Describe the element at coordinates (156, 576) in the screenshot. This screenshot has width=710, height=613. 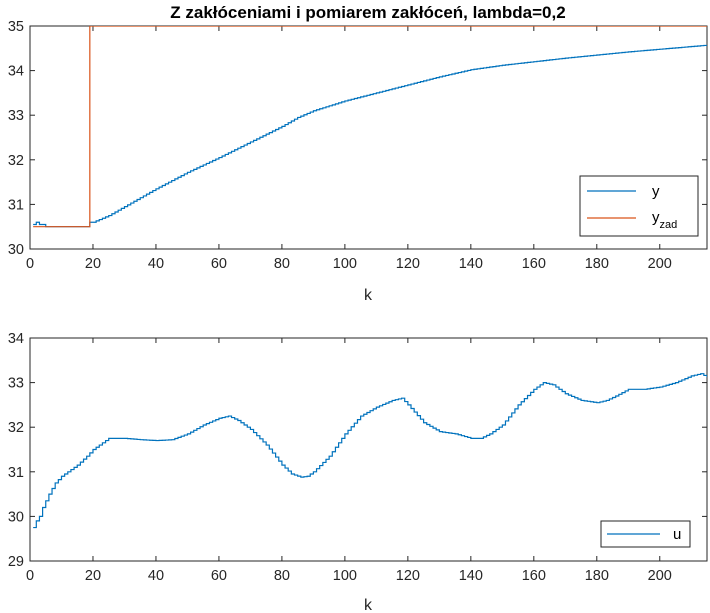
I see `bottom-xtick-label-2: 40` at that location.